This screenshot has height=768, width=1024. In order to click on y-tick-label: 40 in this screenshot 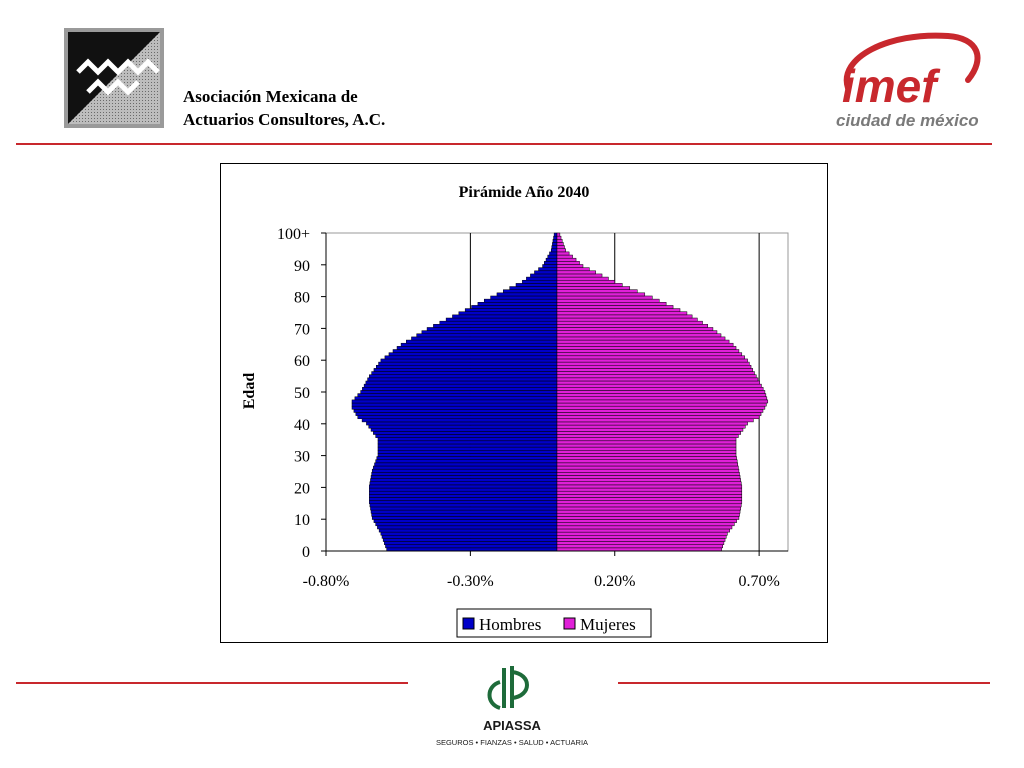, I will do `click(302, 425)`.